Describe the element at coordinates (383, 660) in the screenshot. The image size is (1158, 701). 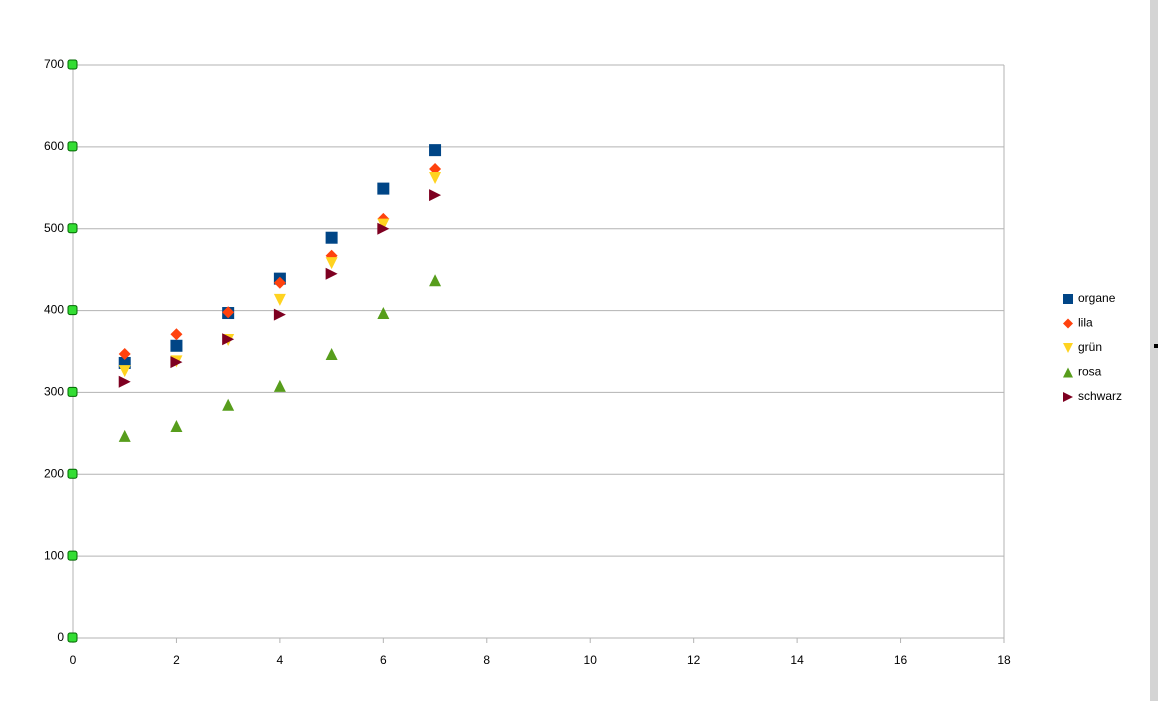
I see `x-tick-label: 6` at that location.